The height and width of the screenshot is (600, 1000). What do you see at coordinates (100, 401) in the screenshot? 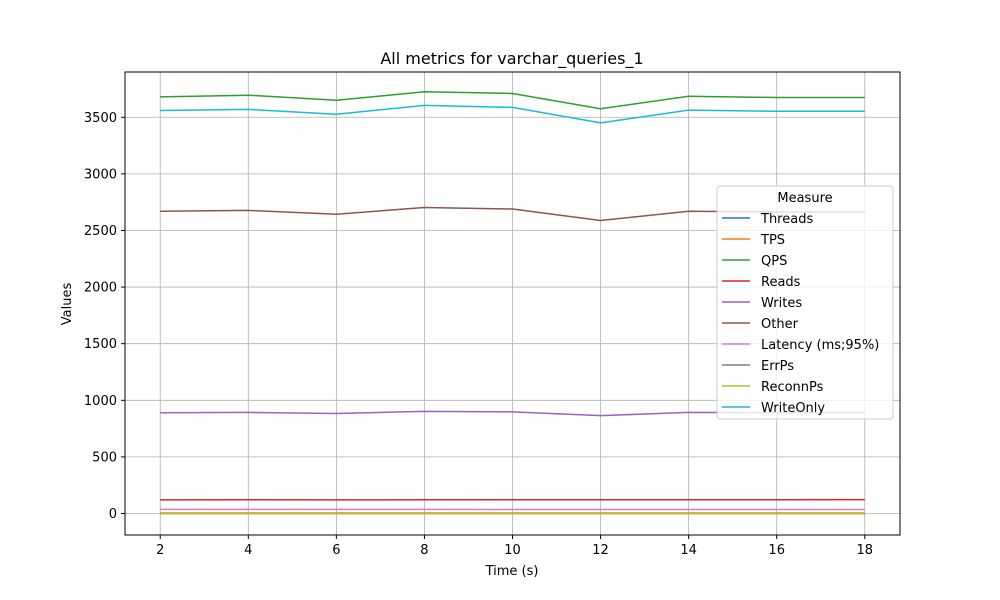
I see `y-tick-label: 1000` at bounding box center [100, 401].